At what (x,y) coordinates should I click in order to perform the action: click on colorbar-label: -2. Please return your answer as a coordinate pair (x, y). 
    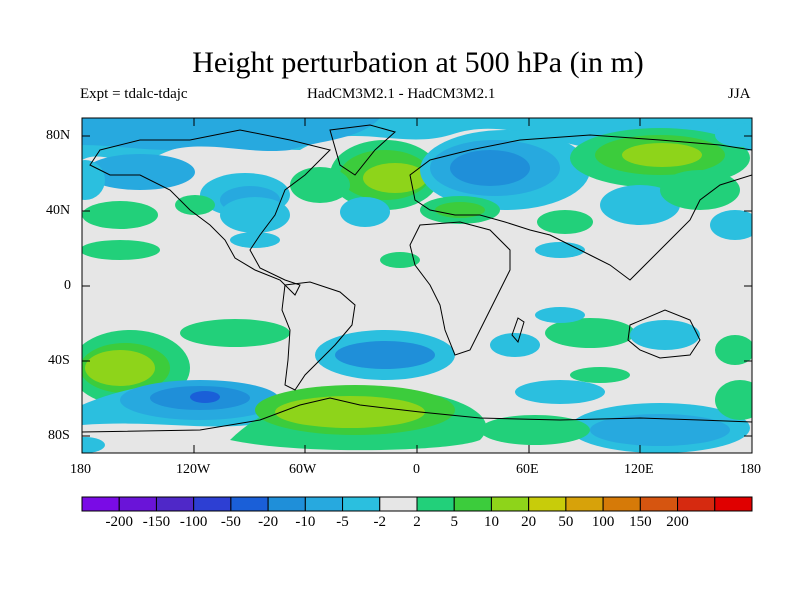
    Looking at the image, I should click on (380, 522).